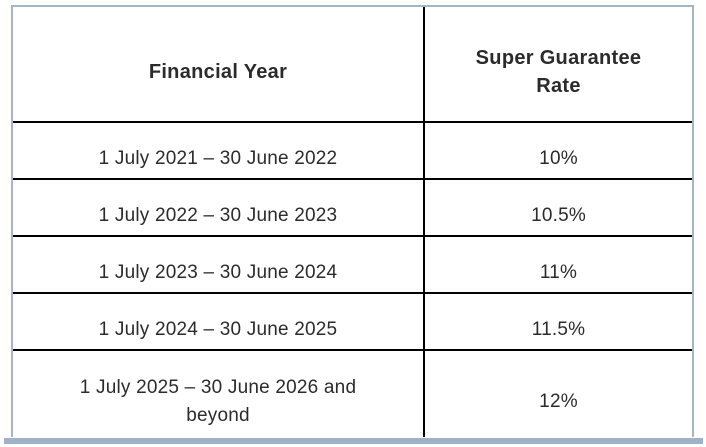  I want to click on rate-value: 10%, so click(558, 158).